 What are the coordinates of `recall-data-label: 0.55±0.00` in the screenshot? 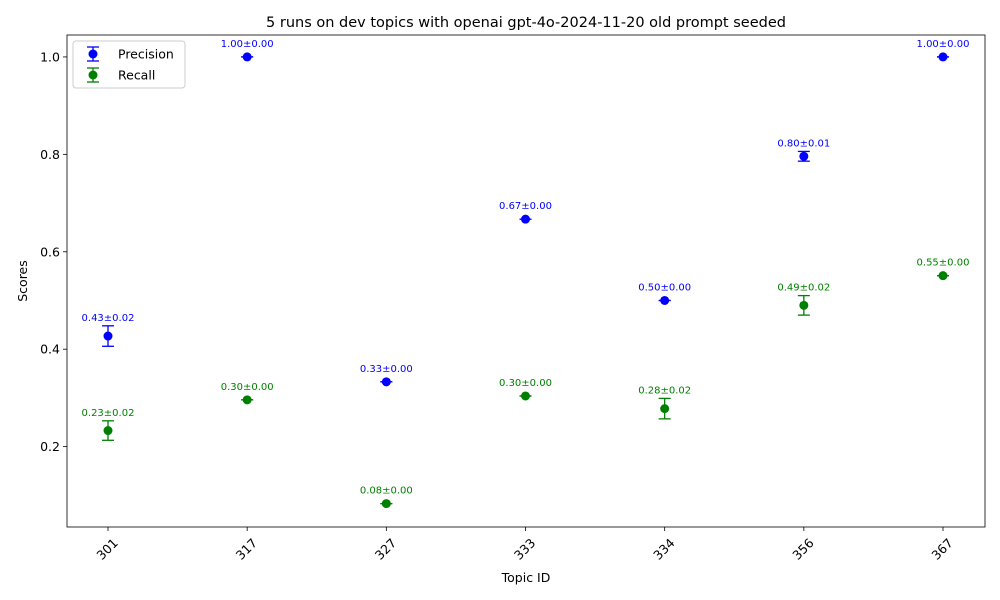 It's located at (943, 263).